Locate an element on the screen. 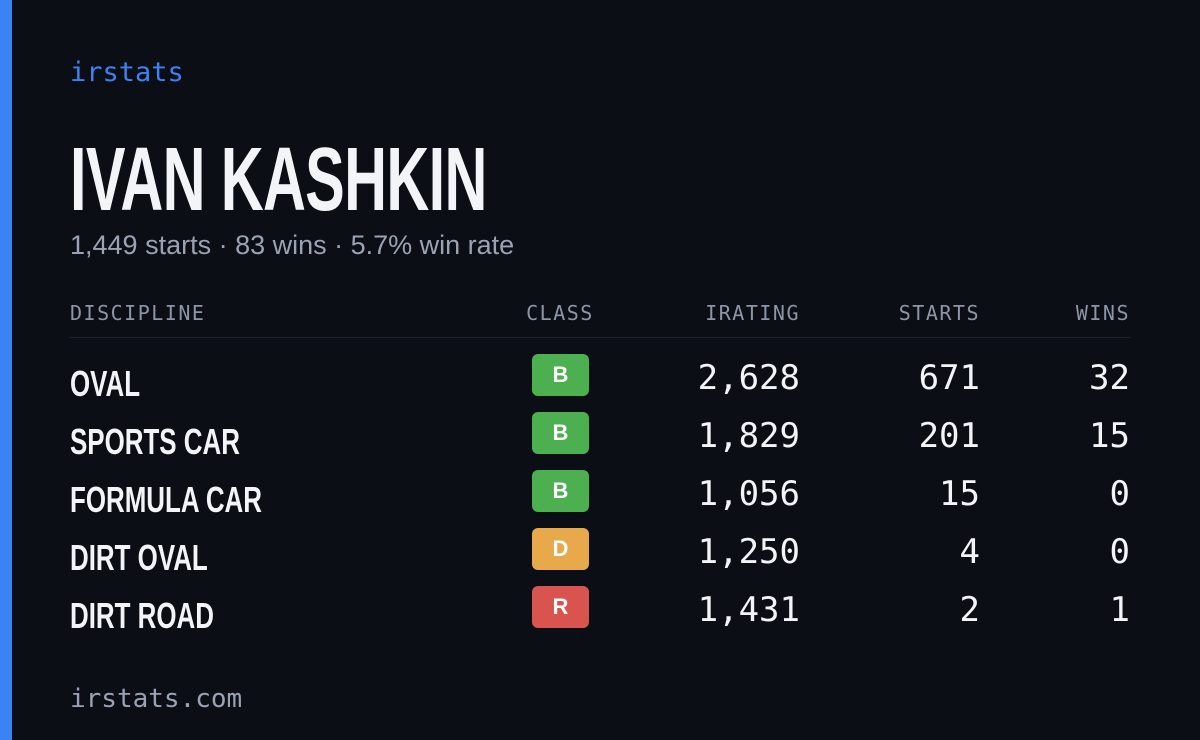  irating-cell: 2,628 is located at coordinates (748, 378).